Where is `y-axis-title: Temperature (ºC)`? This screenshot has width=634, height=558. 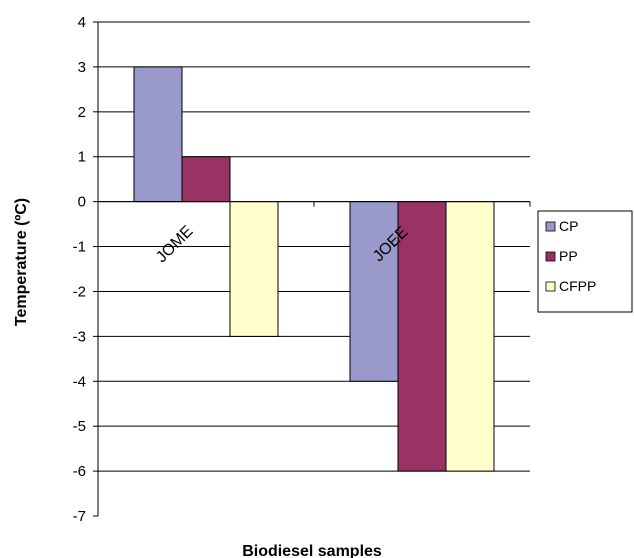 y-axis-title: Temperature (ºC) is located at coordinates (21, 262).